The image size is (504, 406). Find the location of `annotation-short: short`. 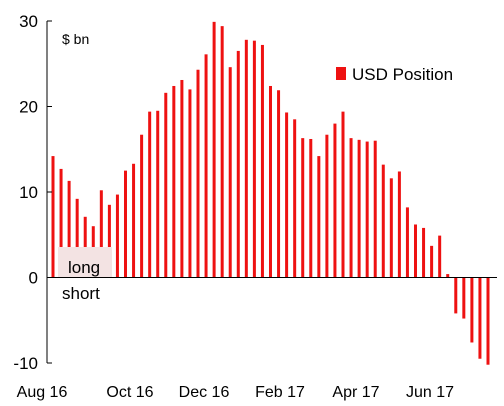

annotation-short: short is located at coordinates (81, 293).